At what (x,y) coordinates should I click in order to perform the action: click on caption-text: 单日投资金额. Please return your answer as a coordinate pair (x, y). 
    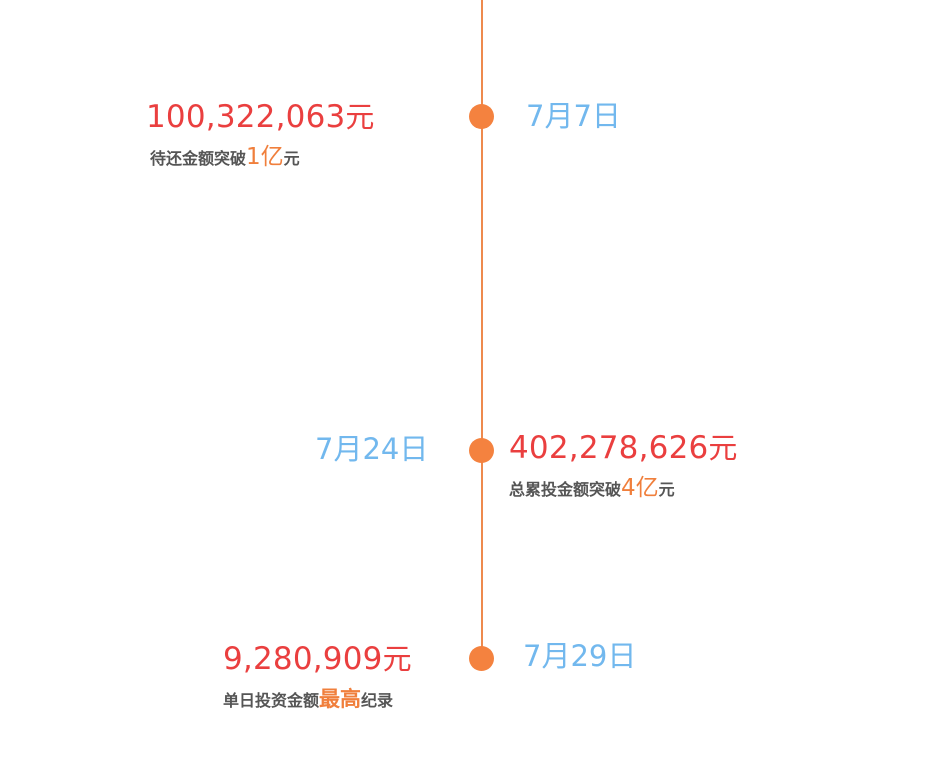
    Looking at the image, I should click on (271, 700).